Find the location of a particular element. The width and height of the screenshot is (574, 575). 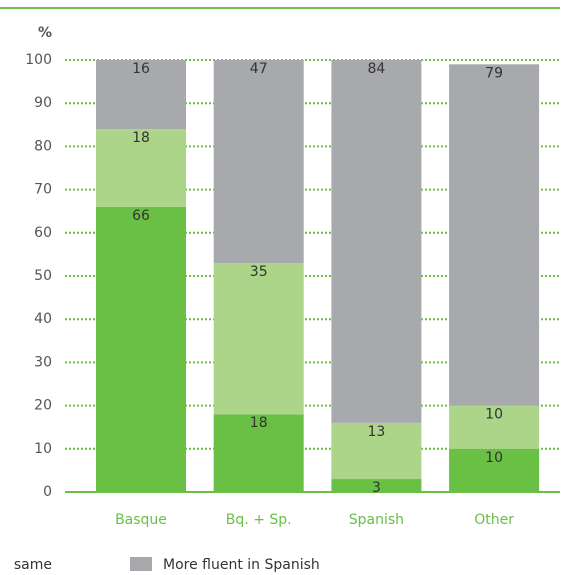

y-tick-label: 100 is located at coordinates (38, 60).